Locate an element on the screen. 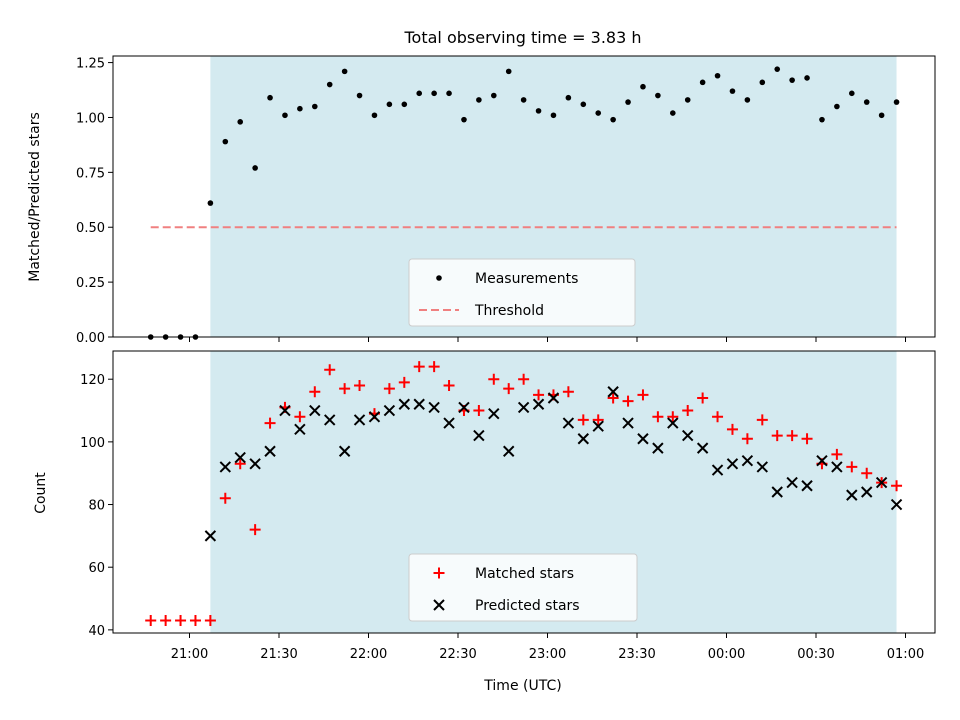 This screenshot has width=960, height=720. x-tick-label: 01:00 is located at coordinates (905, 654).